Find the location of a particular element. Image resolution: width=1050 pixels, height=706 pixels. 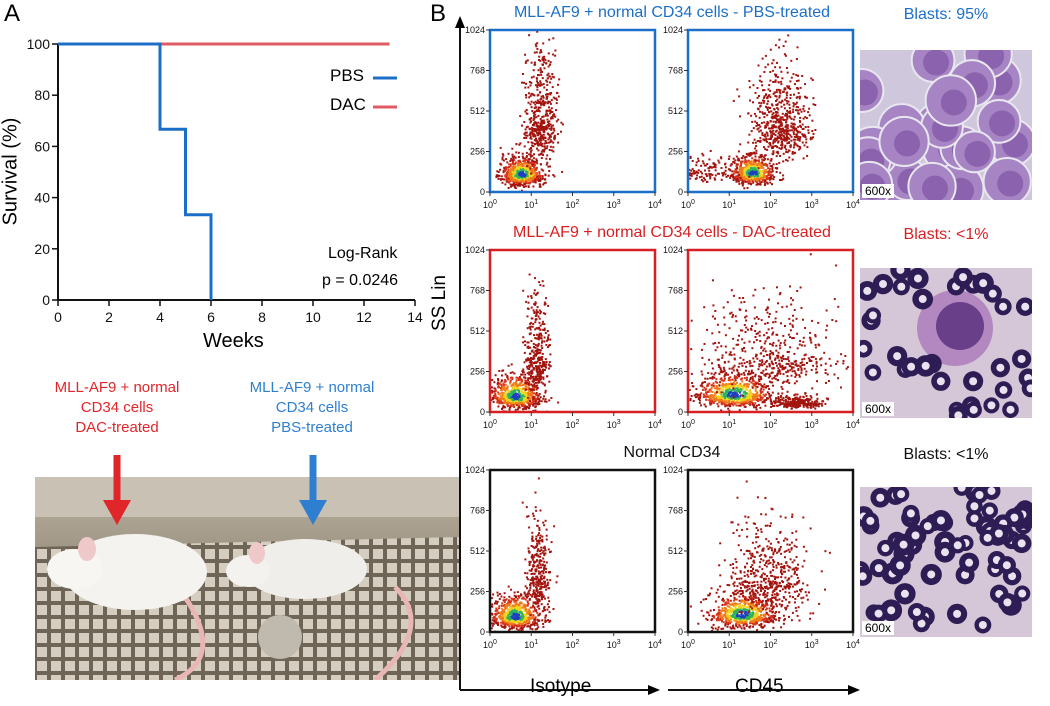

caption-dac: MLL-AF9 + normal CD34 cells DAC-treated is located at coordinates (117, 408).